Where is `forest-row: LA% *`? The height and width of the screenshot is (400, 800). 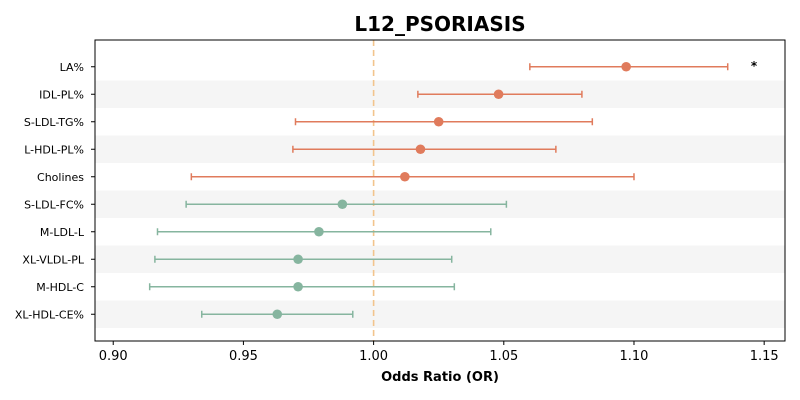 forest-row: LA% * is located at coordinates (409, 66).